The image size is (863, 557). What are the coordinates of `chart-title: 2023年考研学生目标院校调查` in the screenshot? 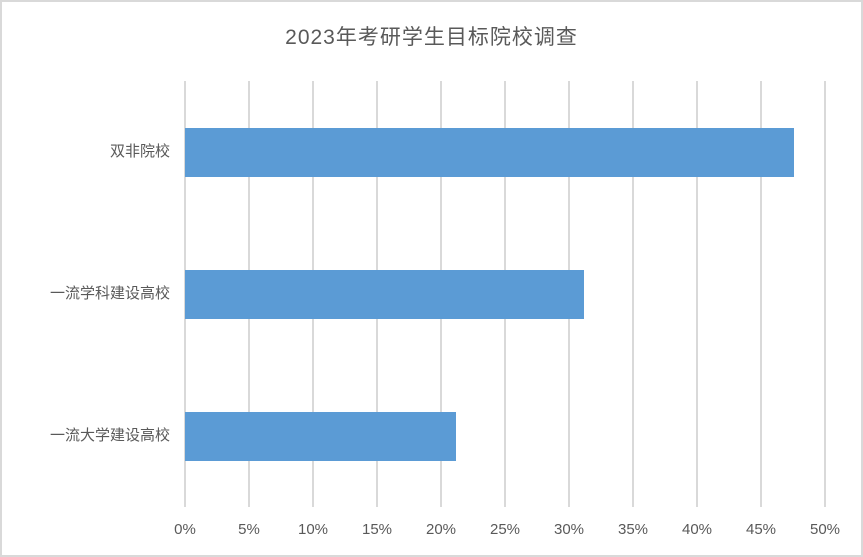 It's located at (431, 37).